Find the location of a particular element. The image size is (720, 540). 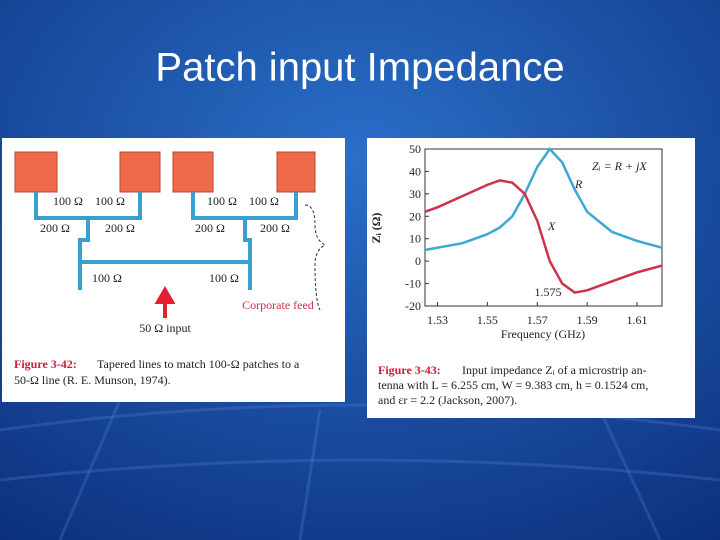

x-tick-label: 1.55 is located at coordinates (487, 320).